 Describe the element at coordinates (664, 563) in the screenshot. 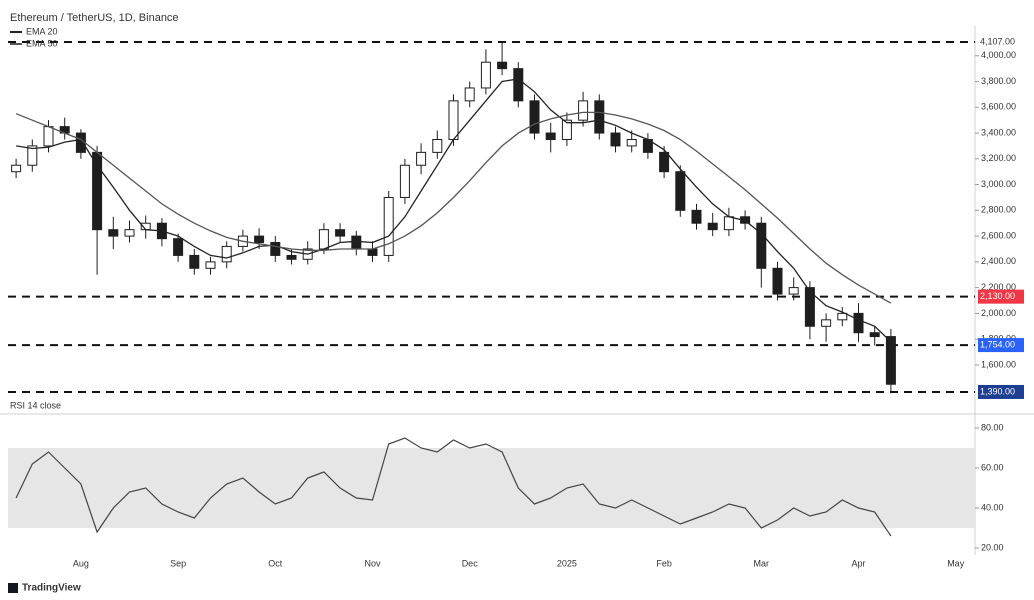

I see `x-tick-label: Feb` at that location.